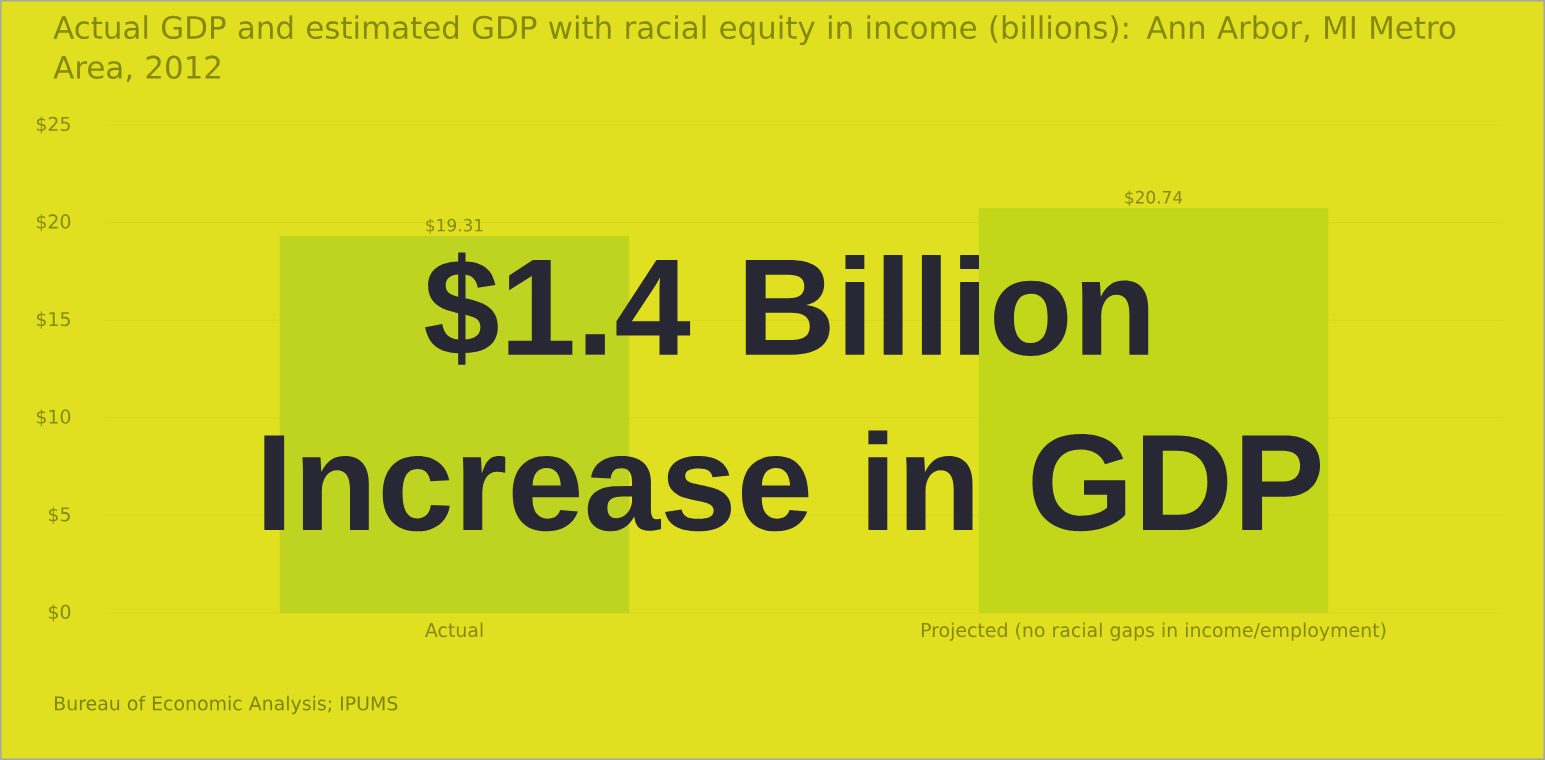  What do you see at coordinates (1154, 198) in the screenshot?
I see `data-label: $20.74` at bounding box center [1154, 198].